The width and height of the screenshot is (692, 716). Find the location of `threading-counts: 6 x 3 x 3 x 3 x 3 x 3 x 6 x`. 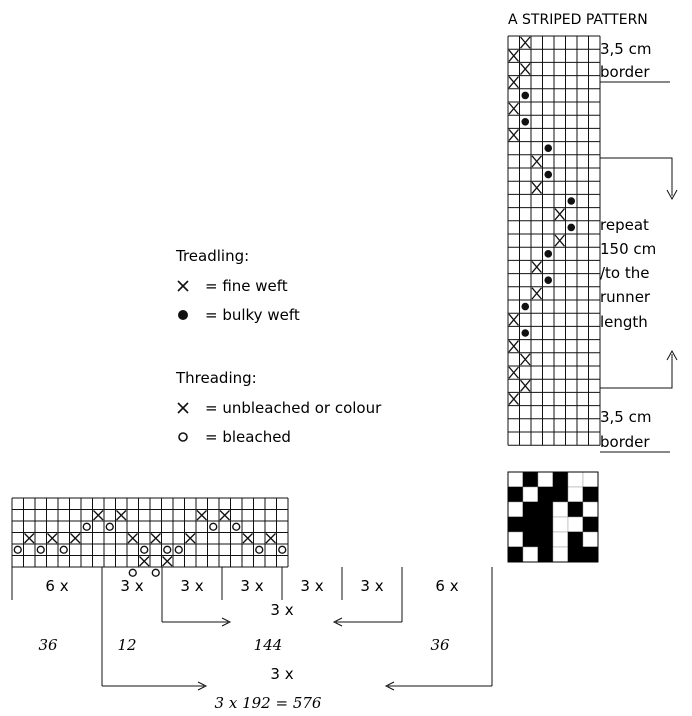

threading-counts: 6 x 3 x 3 x 3 x 3 x 3 x 6 x is located at coordinates (251, 586).